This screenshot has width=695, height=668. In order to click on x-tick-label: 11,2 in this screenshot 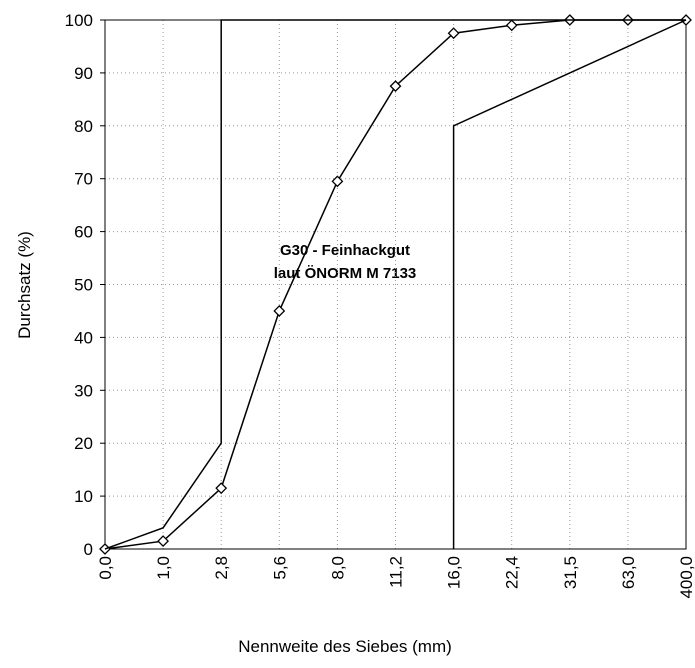, I will do `click(396, 572)`.